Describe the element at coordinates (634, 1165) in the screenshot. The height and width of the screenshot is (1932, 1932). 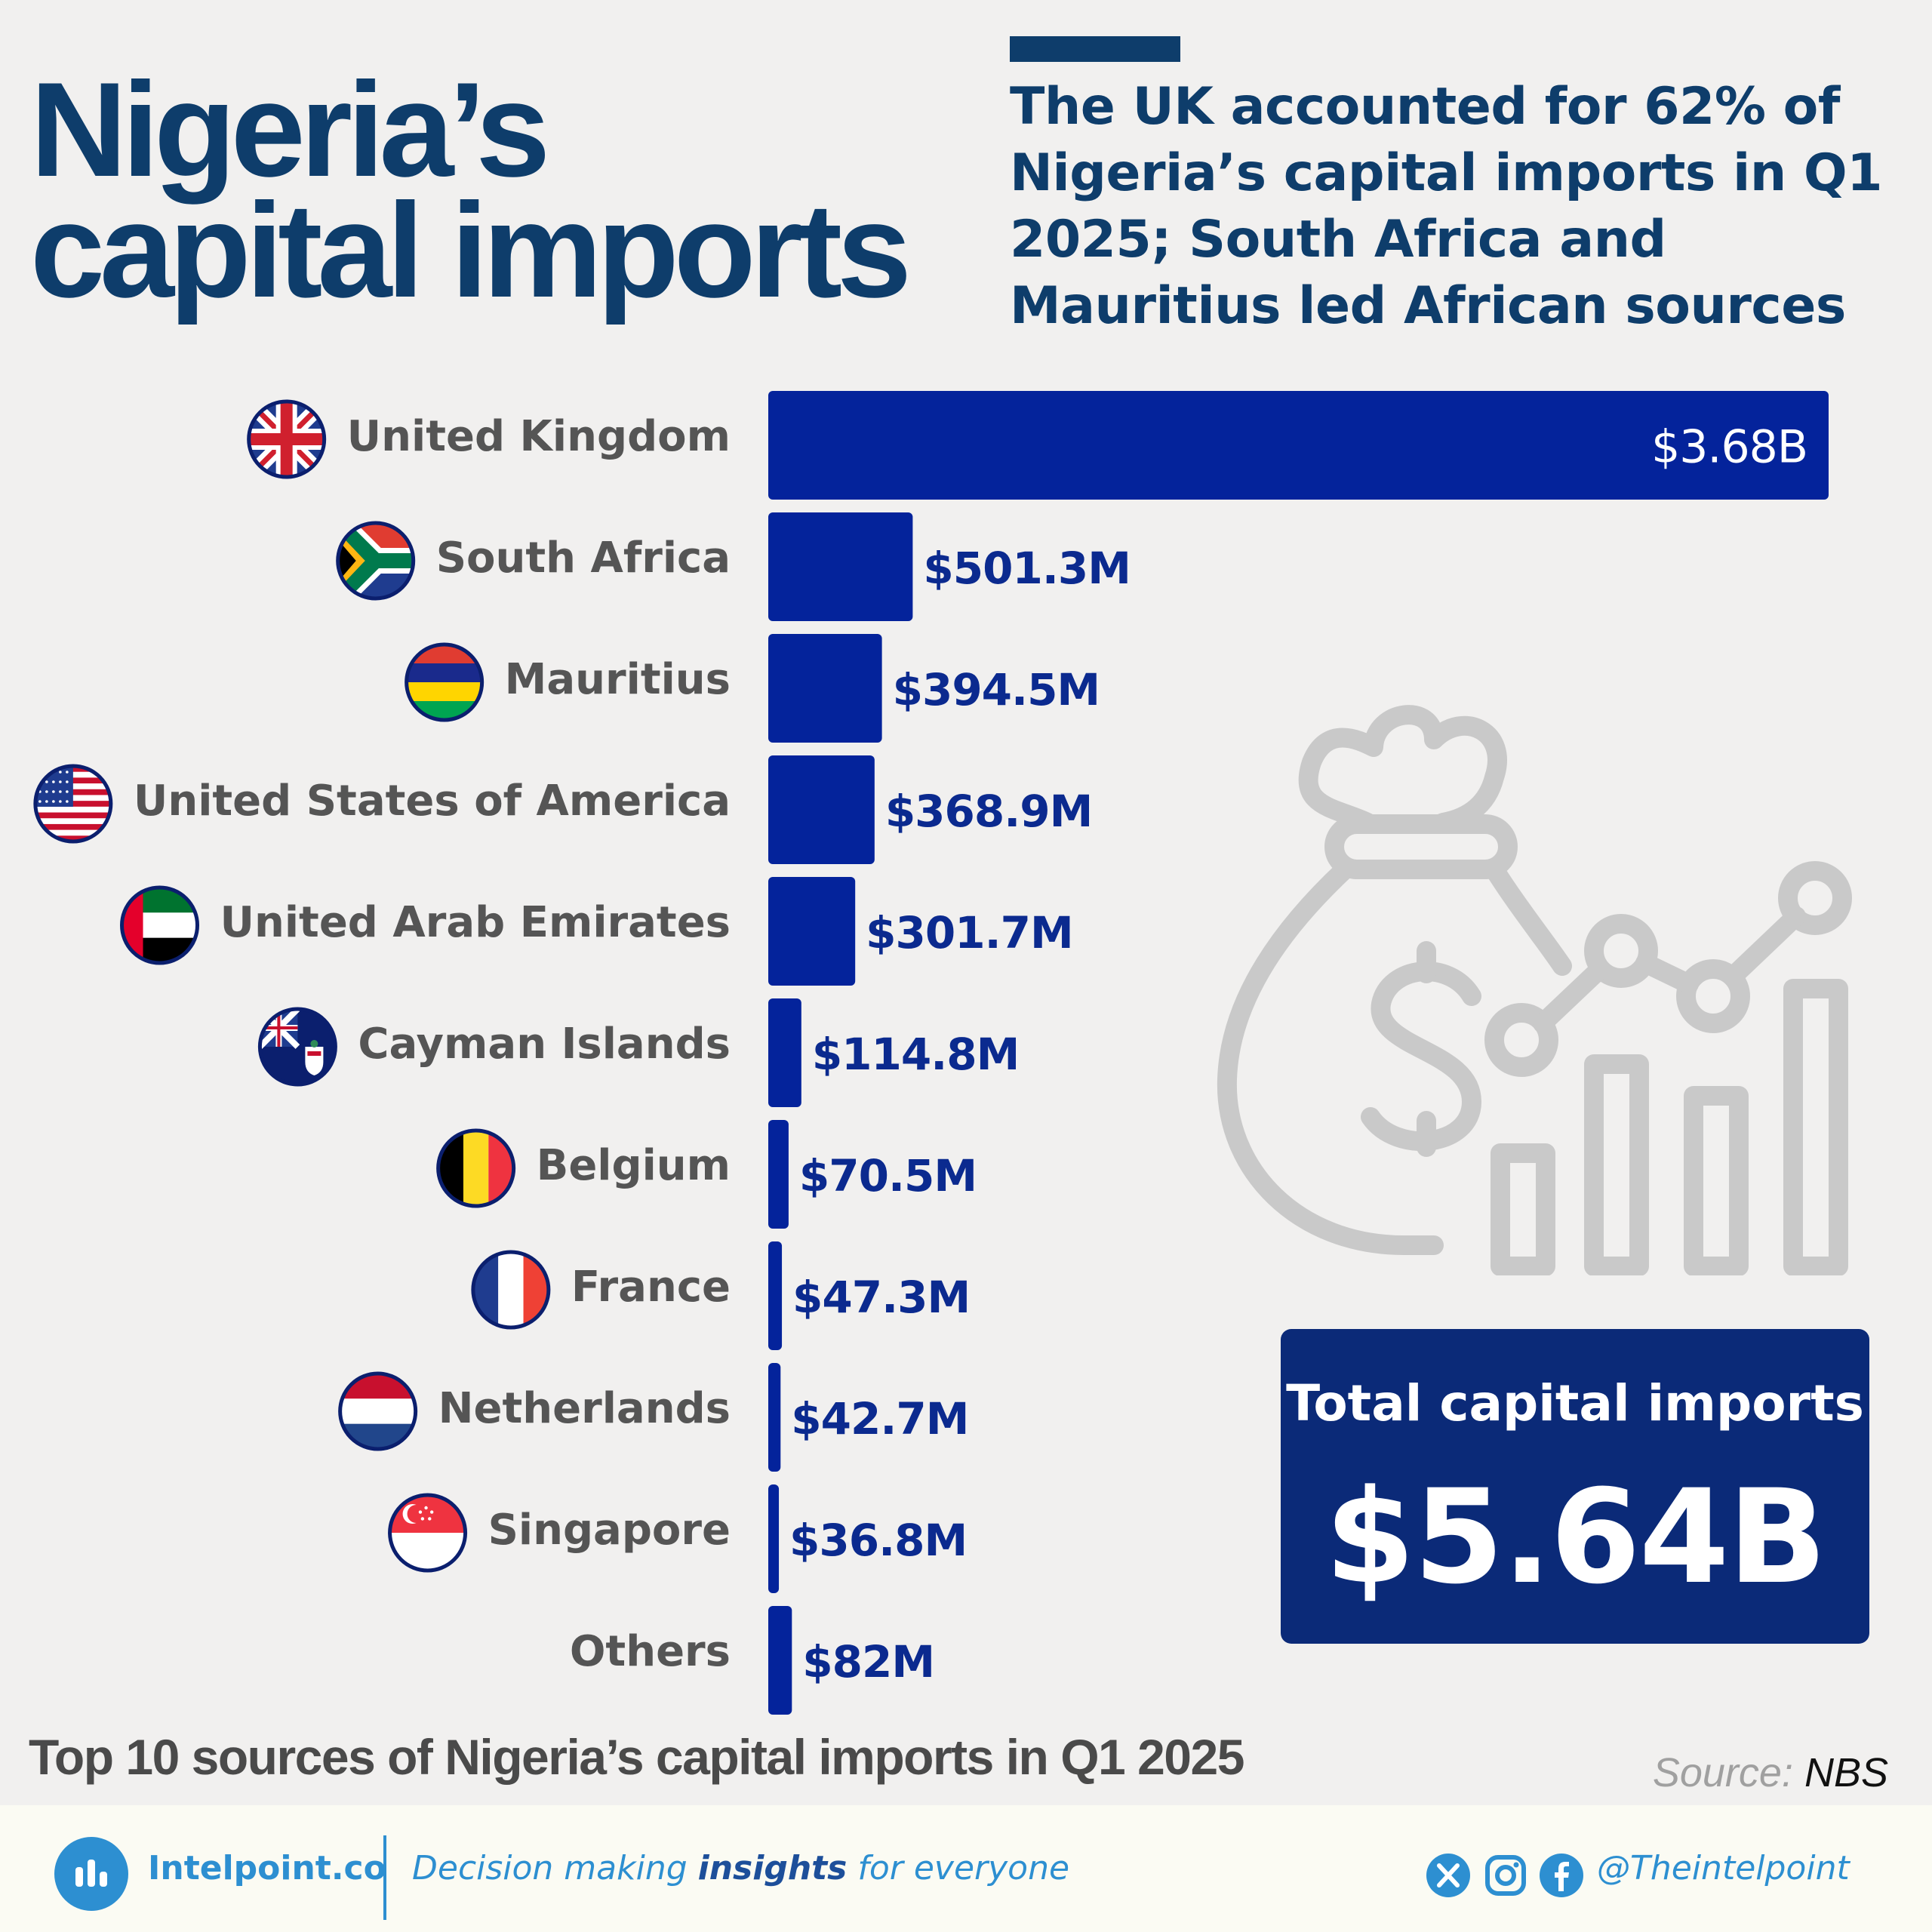
I see `category-label: Belgium` at that location.